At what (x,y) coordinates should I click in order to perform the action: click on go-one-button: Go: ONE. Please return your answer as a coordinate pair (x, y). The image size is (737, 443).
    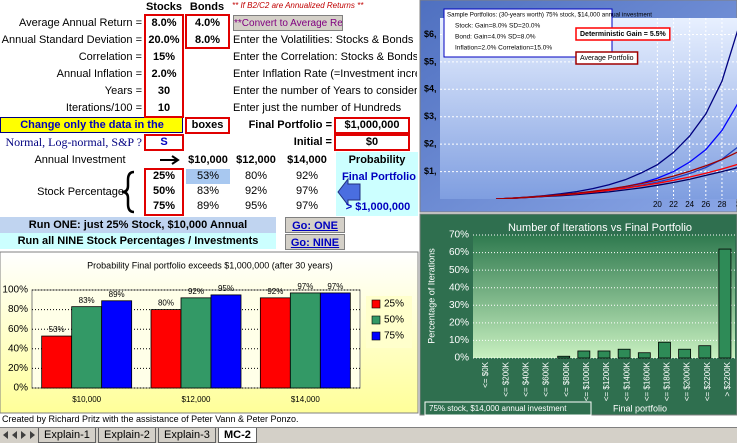
    Looking at the image, I should click on (315, 225).